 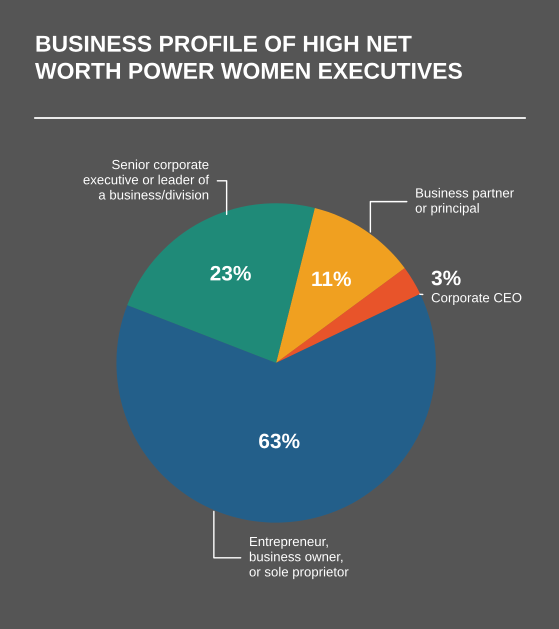 What do you see at coordinates (279, 441) in the screenshot?
I see `data-label: 63%` at bounding box center [279, 441].